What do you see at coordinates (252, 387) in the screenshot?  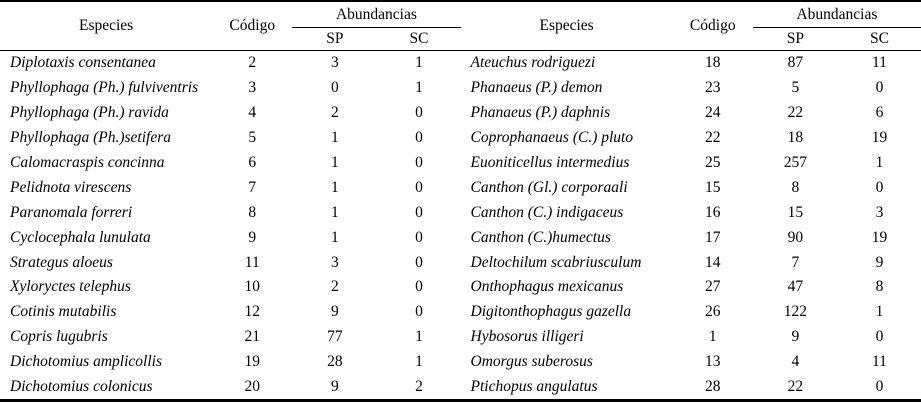 I see `codigo-cell: 20` at bounding box center [252, 387].